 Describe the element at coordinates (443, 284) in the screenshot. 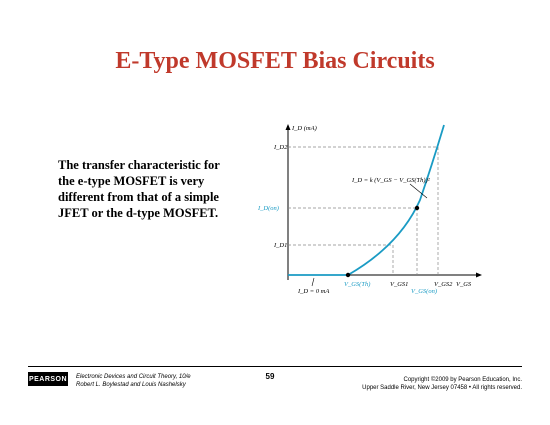

I see `vgs2-label: V_GS2` at that location.